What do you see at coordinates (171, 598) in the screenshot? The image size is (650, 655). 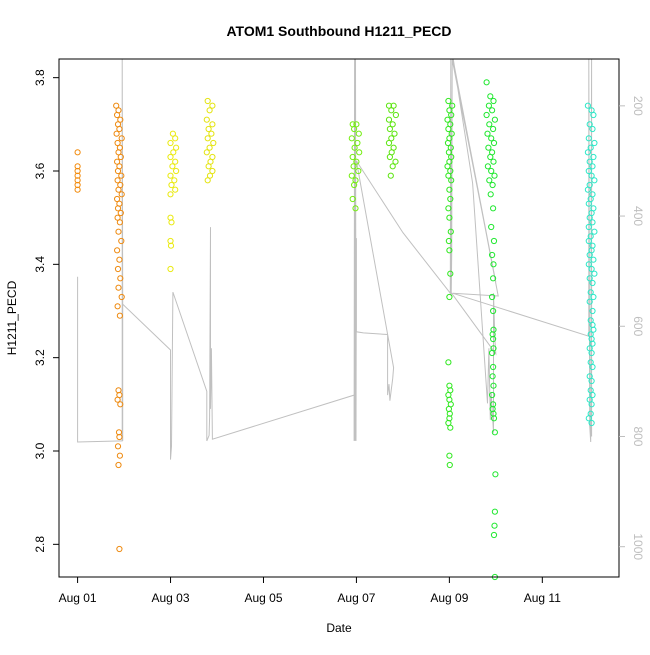 I see `x-tick-label: Aug 03` at bounding box center [171, 598].